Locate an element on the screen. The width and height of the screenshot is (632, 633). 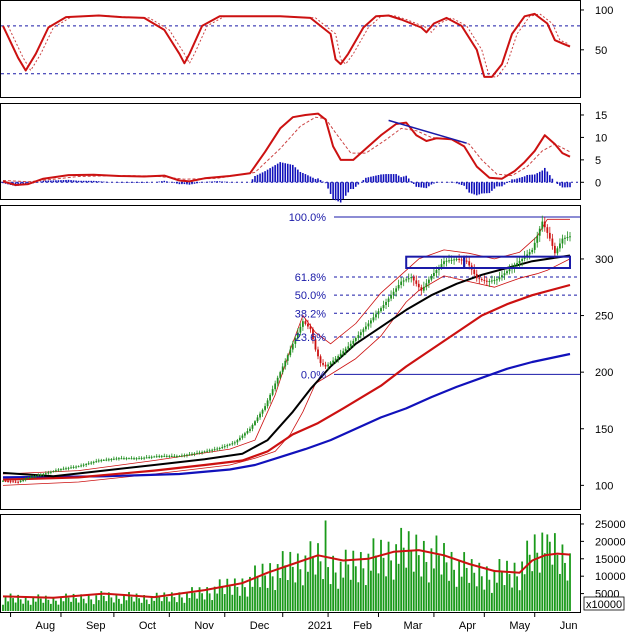
price-ytick-label: 300 is located at coordinates (604, 260).